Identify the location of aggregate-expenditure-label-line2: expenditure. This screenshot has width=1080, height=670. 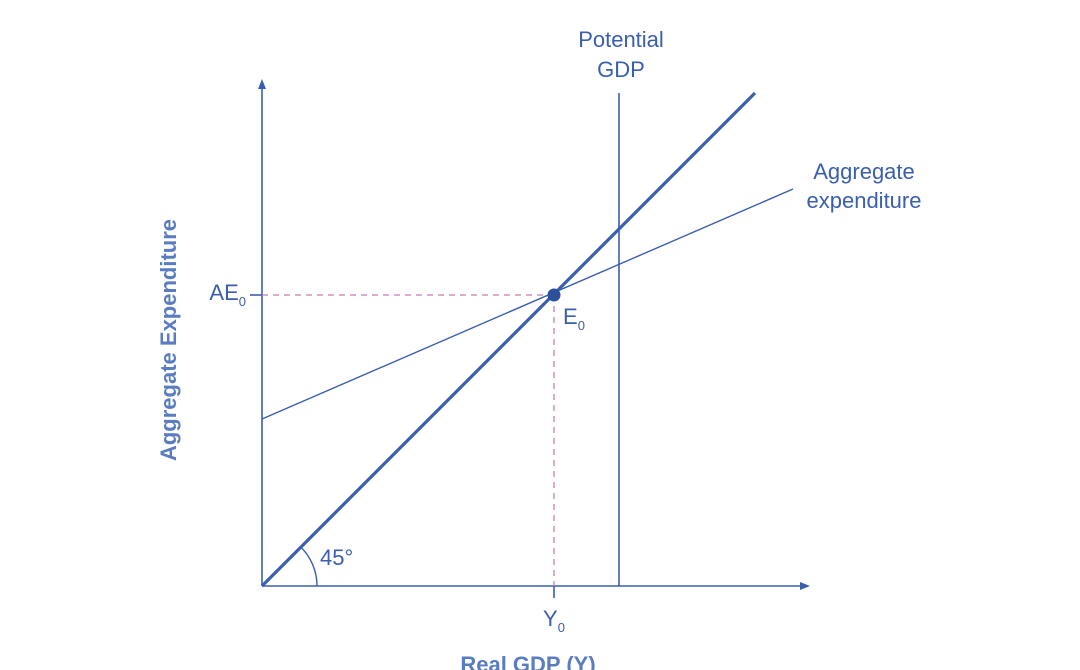
(864, 200).